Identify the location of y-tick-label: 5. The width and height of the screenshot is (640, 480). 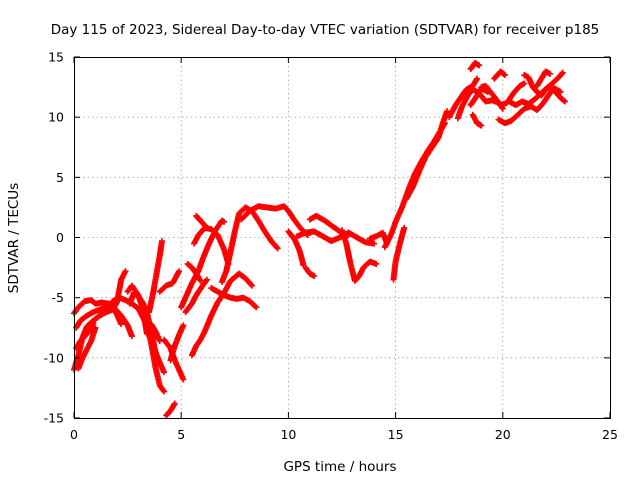
(60, 177).